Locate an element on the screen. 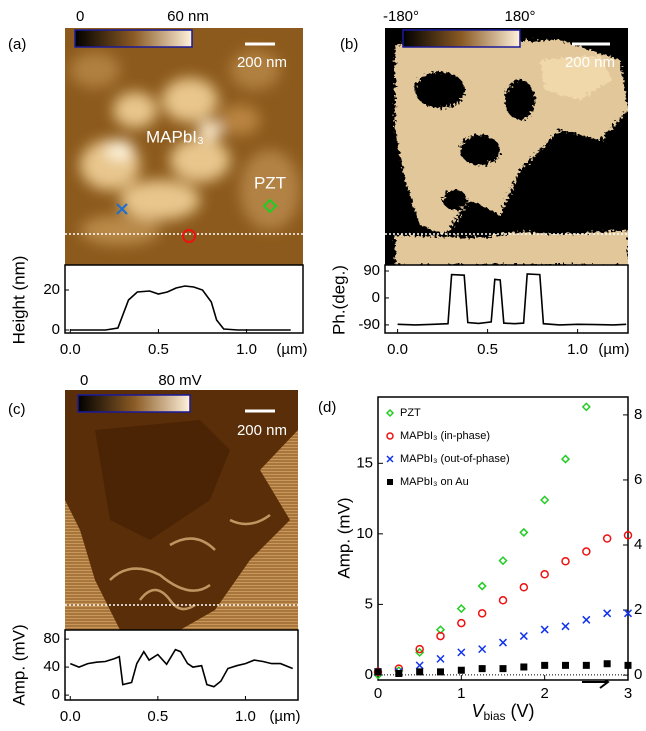 The image size is (646, 731). colorbar-max: 60 nm is located at coordinates (188, 16).